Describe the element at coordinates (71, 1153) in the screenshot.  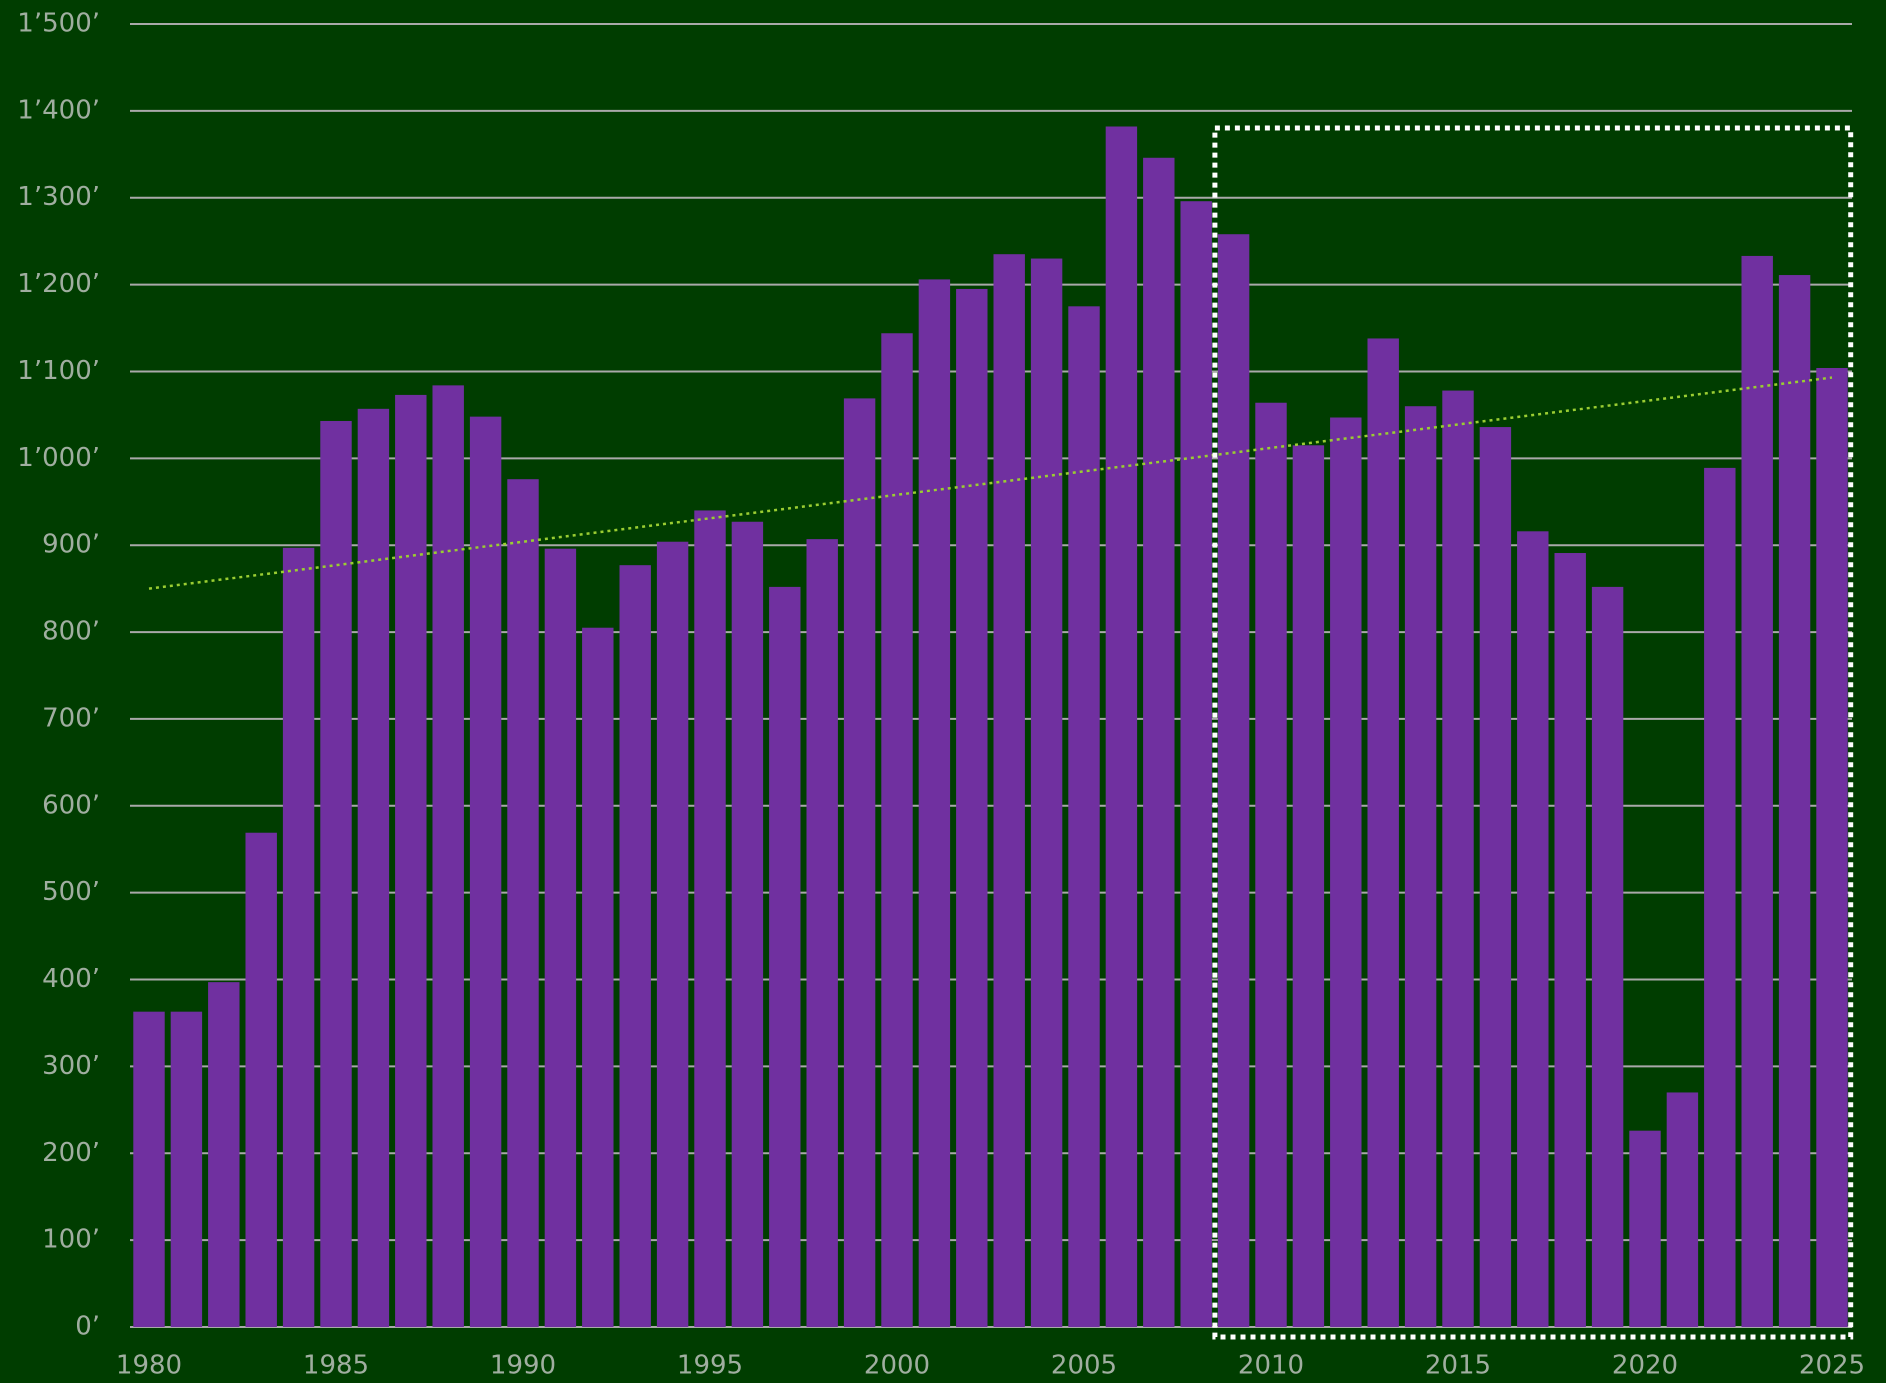
I see `y-tick-label: 200’` at that location.